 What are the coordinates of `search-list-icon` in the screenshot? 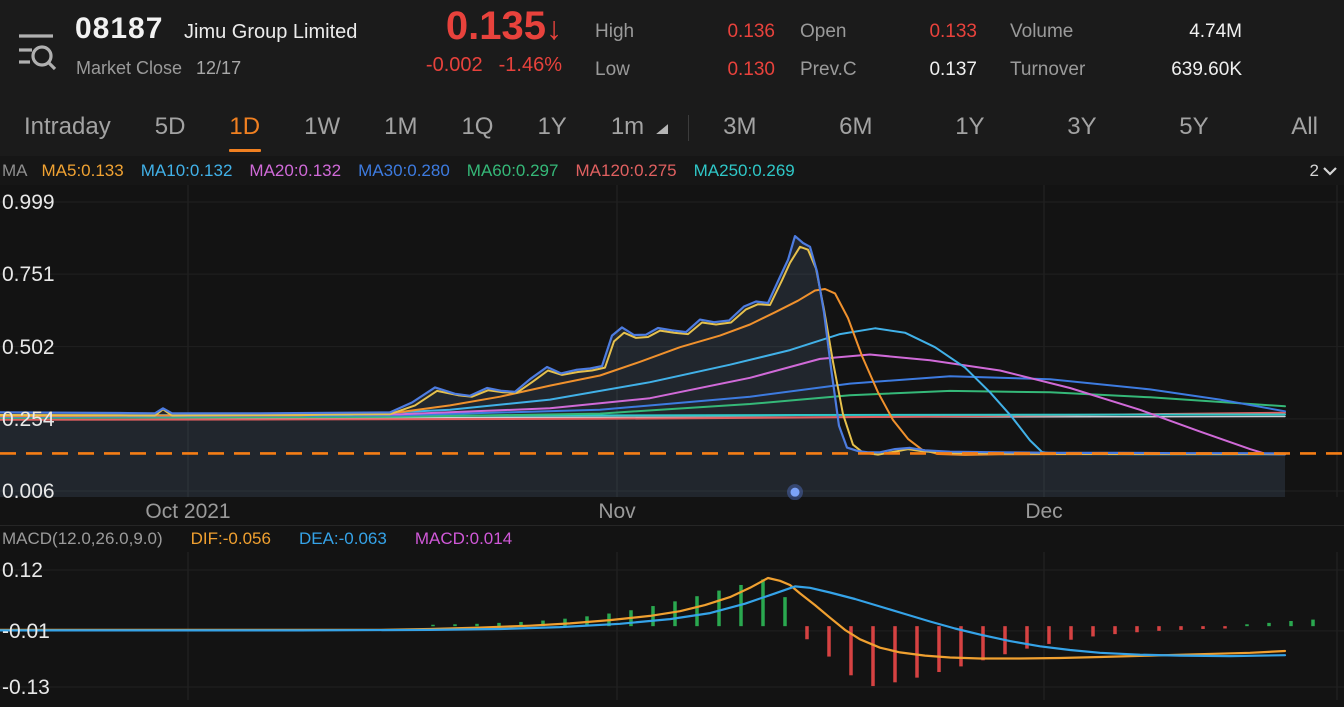 It's located at (36, 51).